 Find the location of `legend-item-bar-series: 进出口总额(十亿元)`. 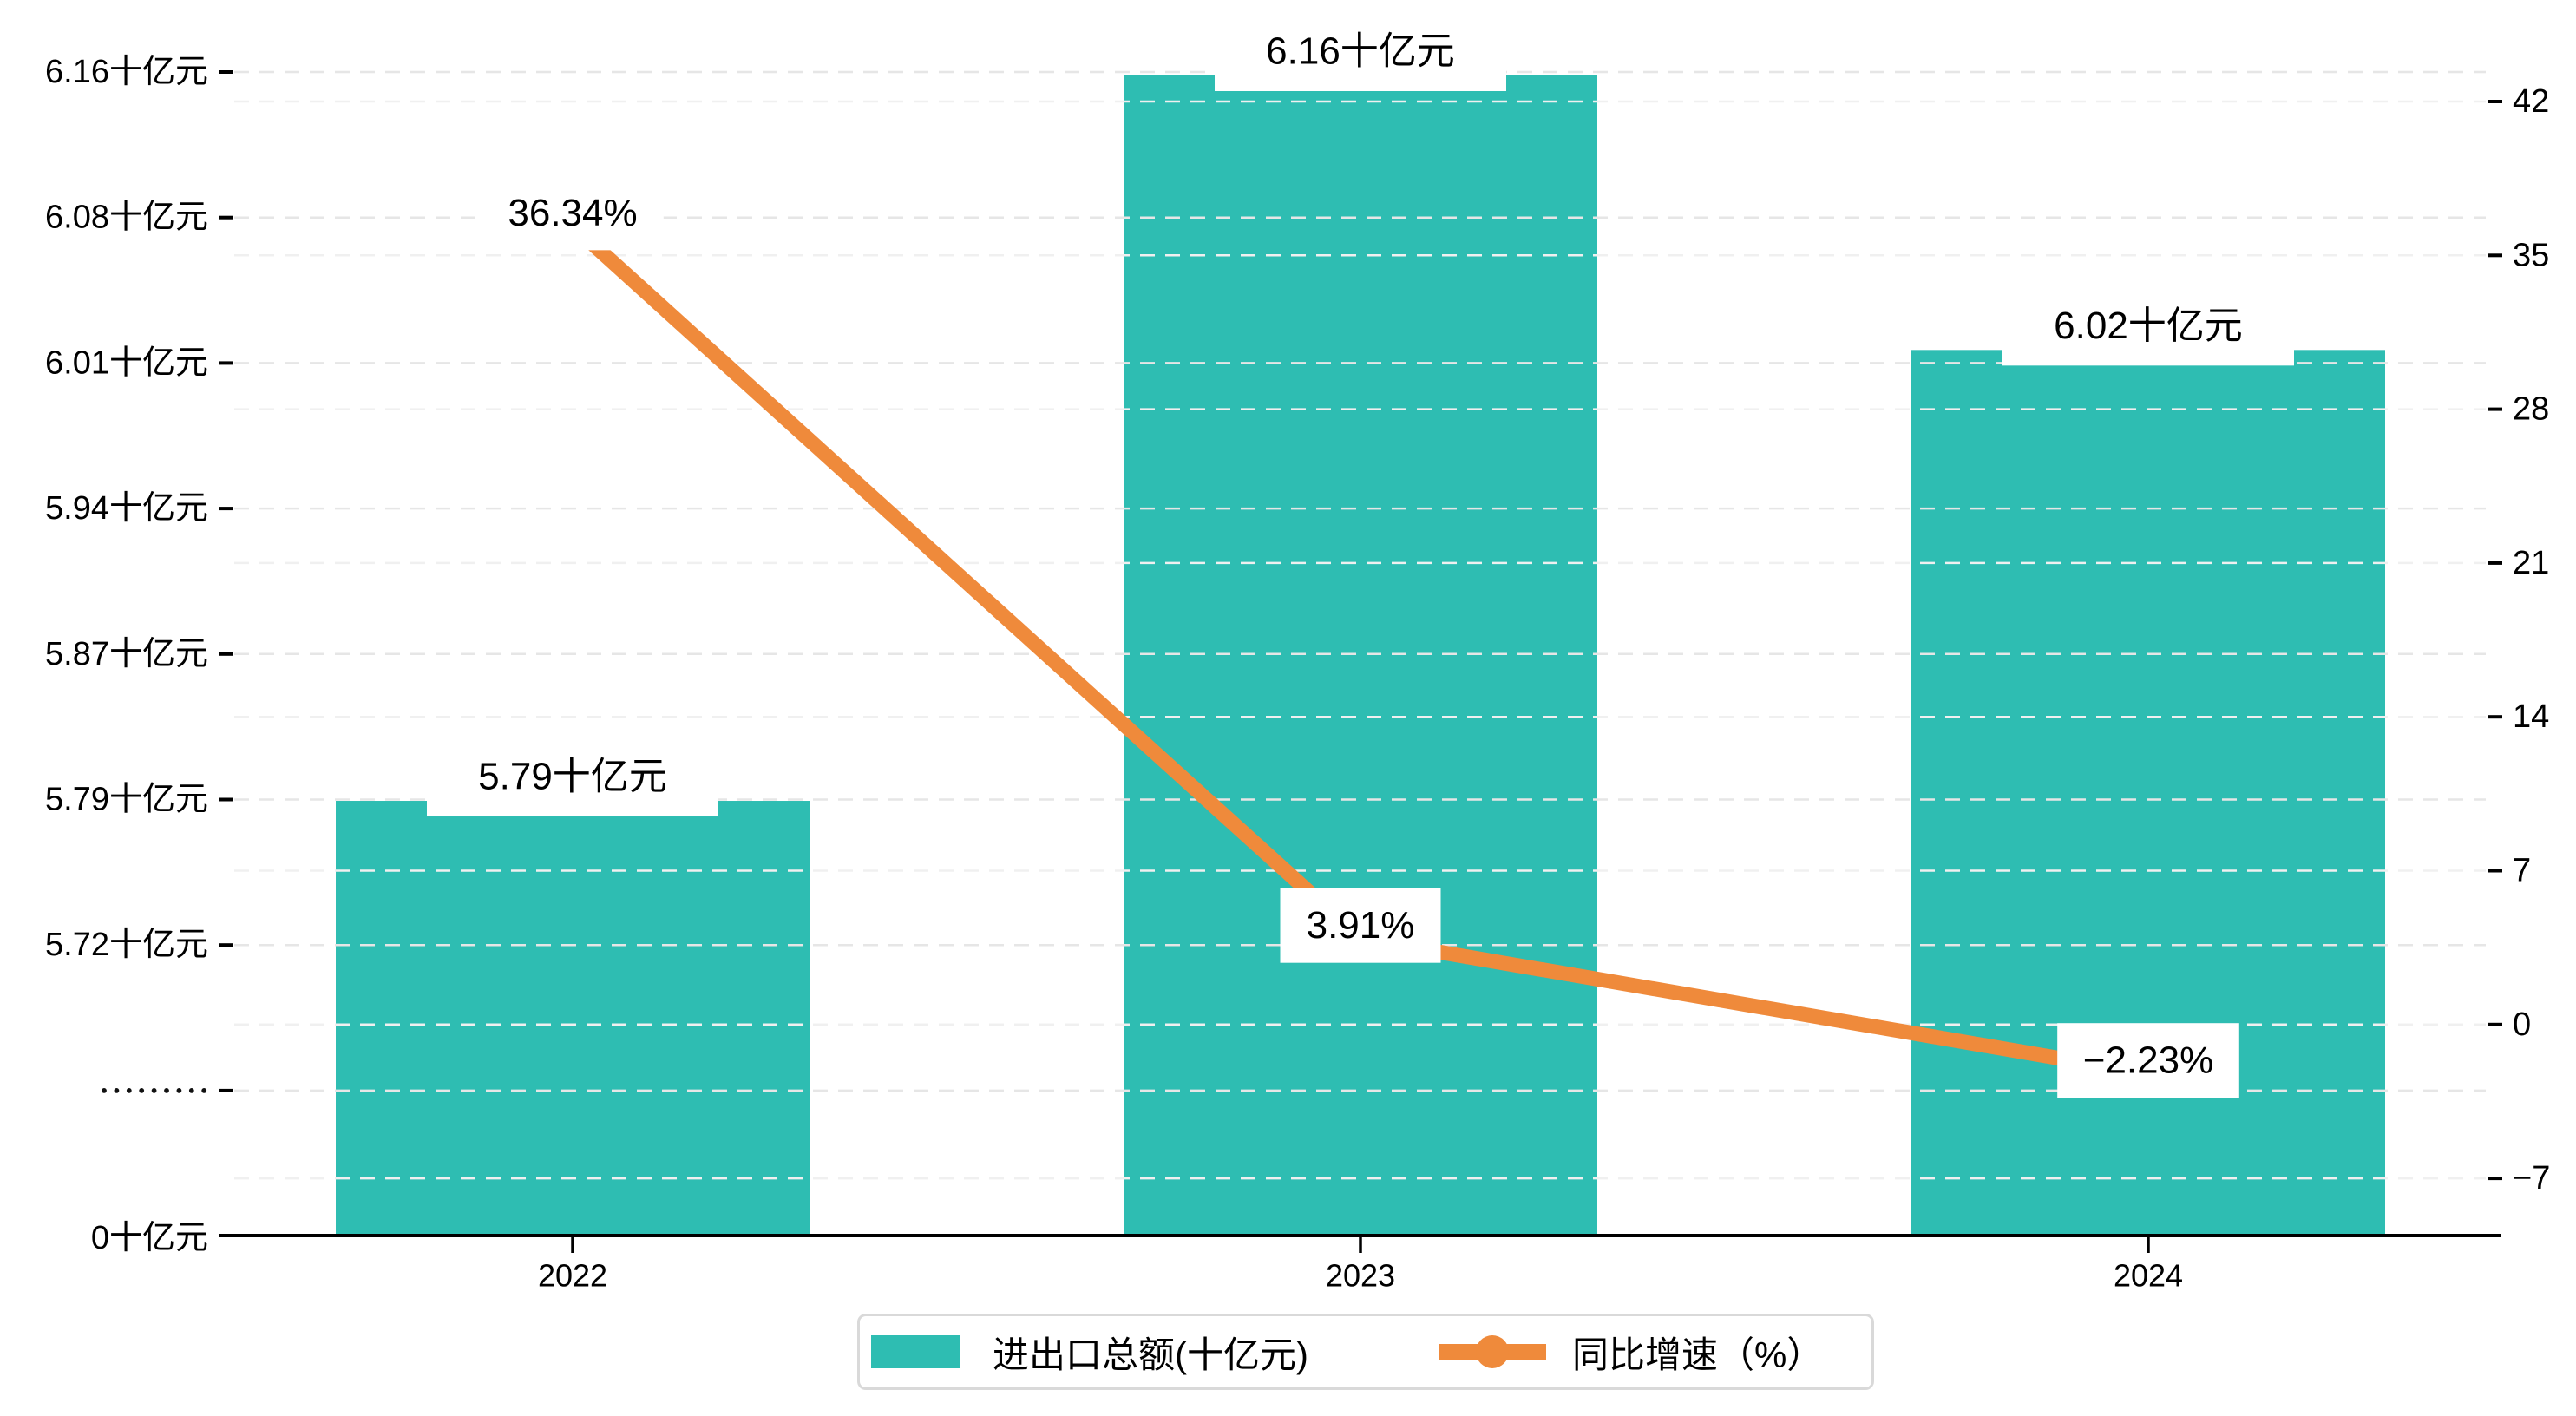

legend-item-bar-series: 进出口总额(十亿元) is located at coordinates (1084, 1351).